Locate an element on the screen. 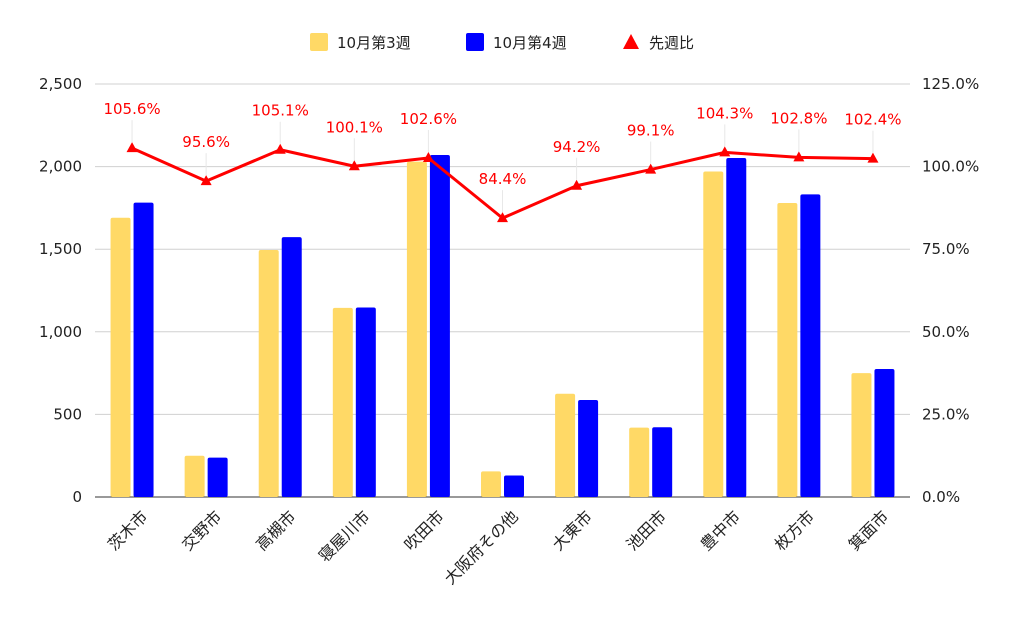  ratio-data-label: 102.4% is located at coordinates (872, 120).